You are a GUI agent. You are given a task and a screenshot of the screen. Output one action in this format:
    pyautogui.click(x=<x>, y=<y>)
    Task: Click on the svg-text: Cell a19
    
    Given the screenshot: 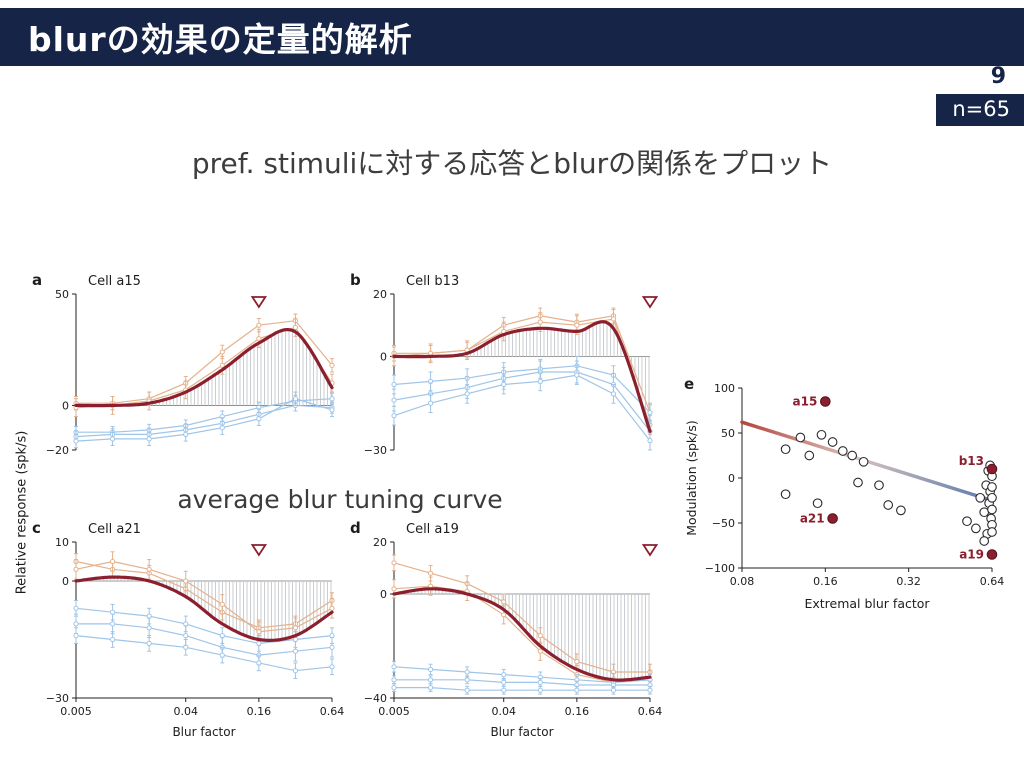 What is the action you would take?
    pyautogui.click(x=432, y=529)
    